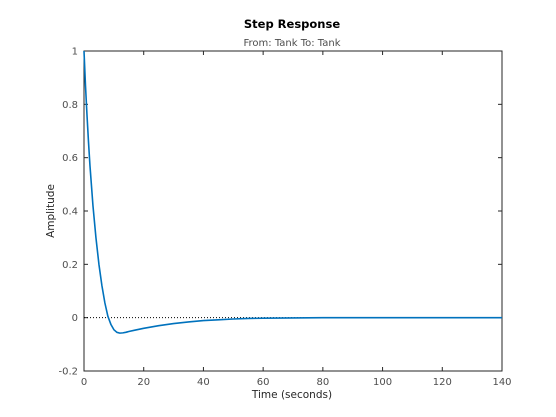  What do you see at coordinates (203, 382) in the screenshot?
I see `x-tick-label: 40` at bounding box center [203, 382].